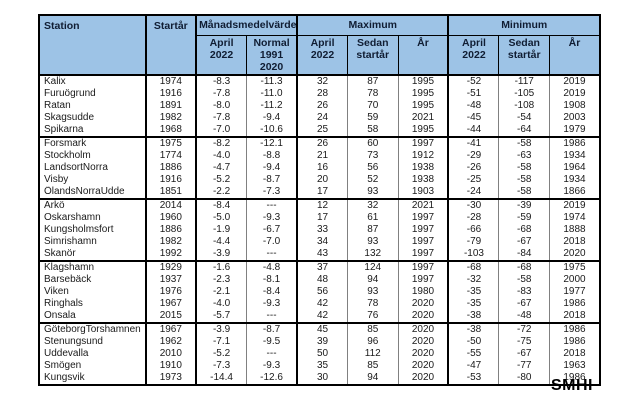  Describe the element at coordinates (574, 217) in the screenshot. I see `cell-min-year: 1974` at that location.